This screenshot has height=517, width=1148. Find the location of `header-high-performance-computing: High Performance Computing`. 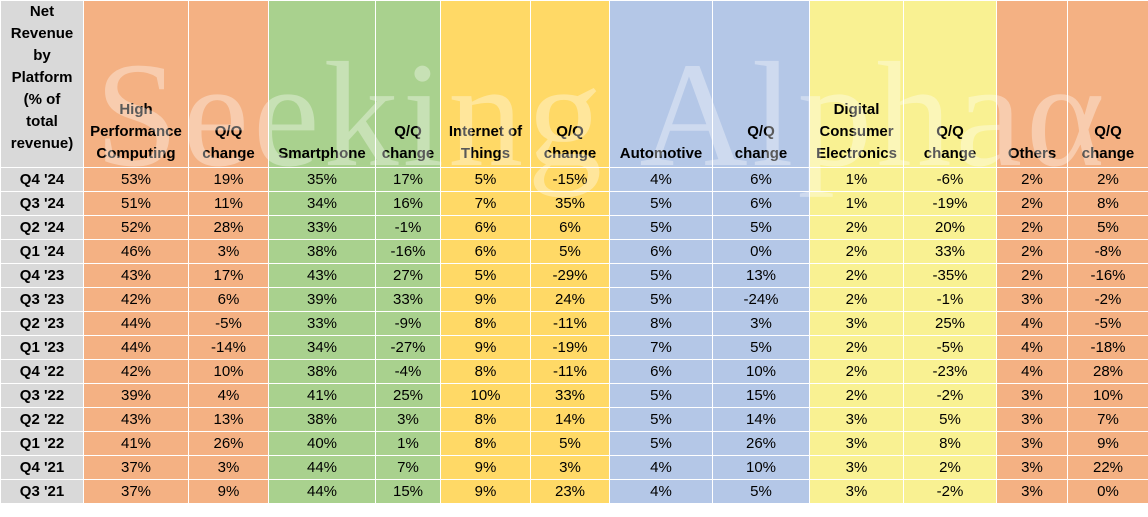

header-high-performance-computing: High Performance Computing is located at coordinates (136, 84).